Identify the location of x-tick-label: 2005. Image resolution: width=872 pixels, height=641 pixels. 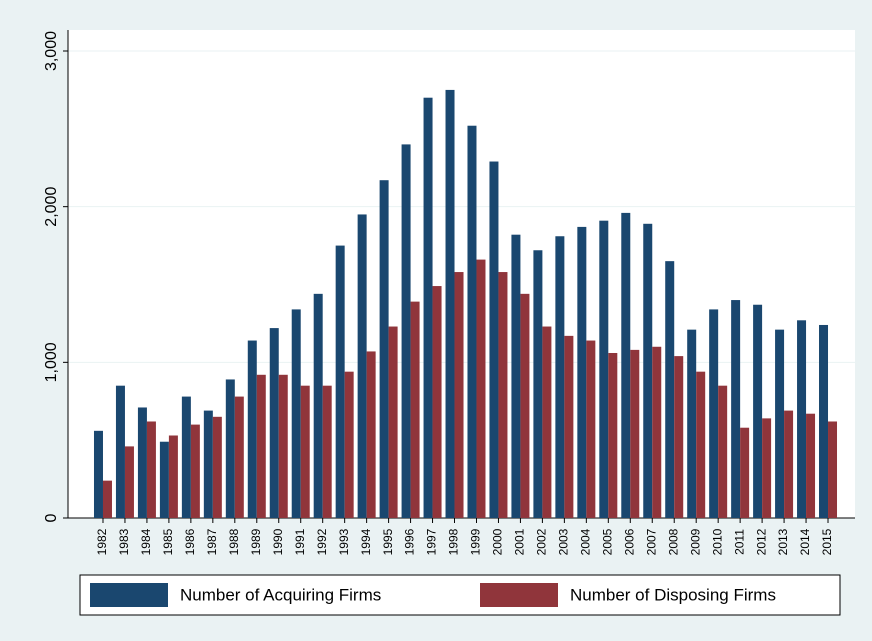
(607, 541).